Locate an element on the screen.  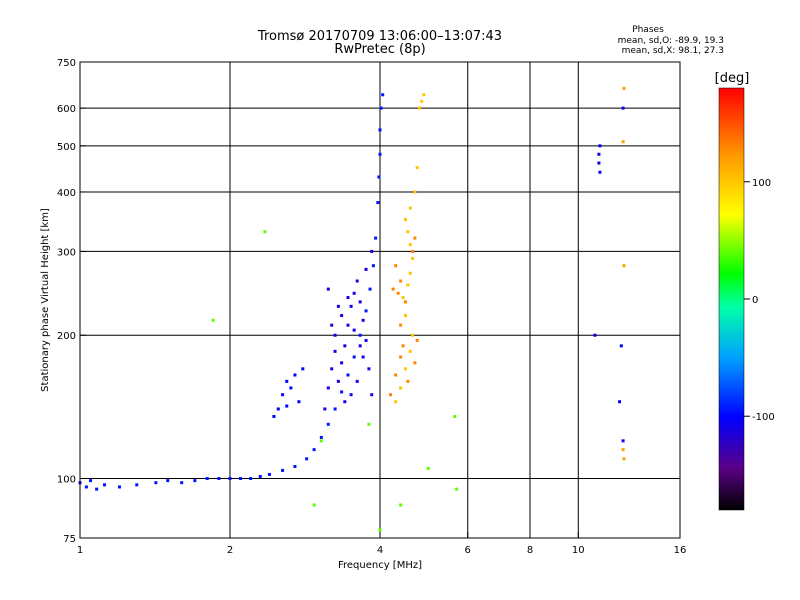
x-tick-label: 10 is located at coordinates (578, 550).